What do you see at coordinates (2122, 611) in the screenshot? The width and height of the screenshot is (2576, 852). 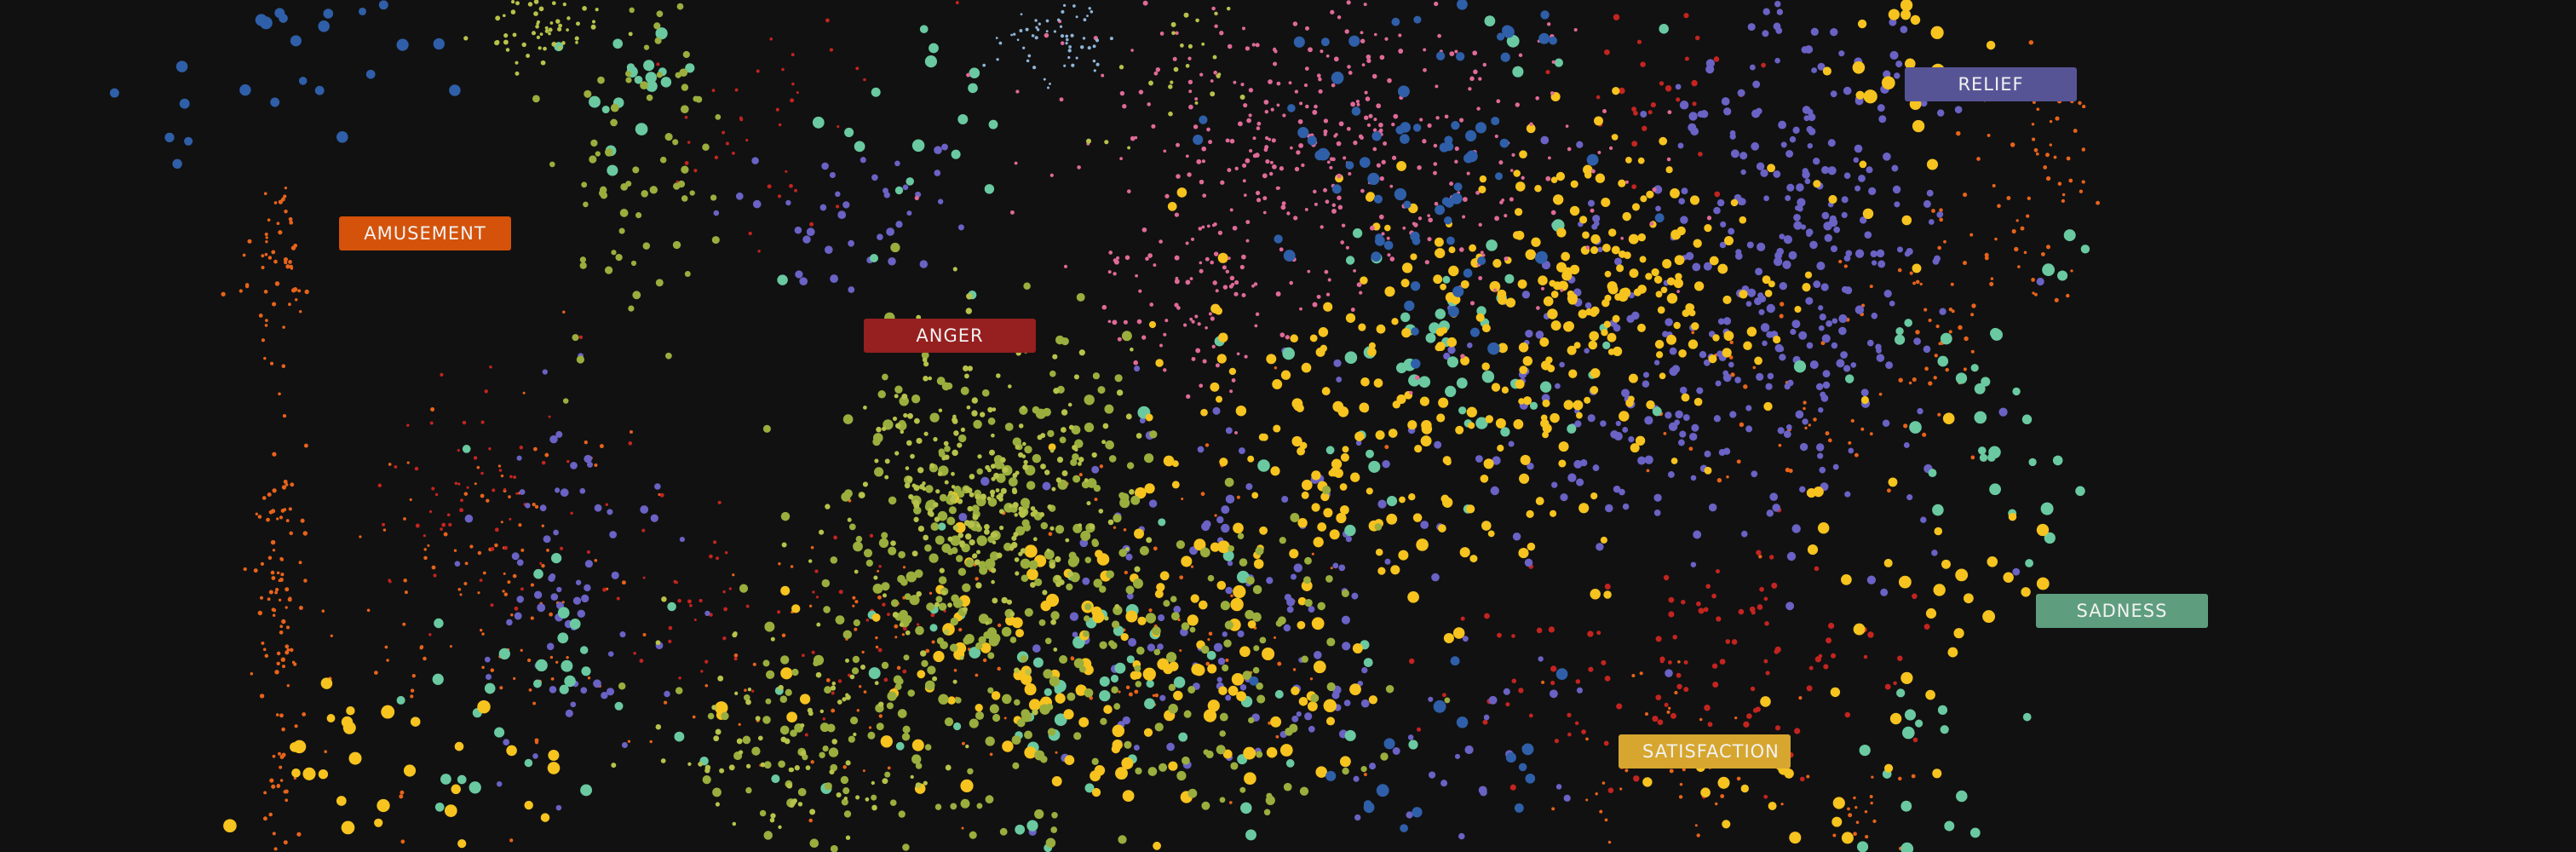 I see `cluster-label-sadness: SADNESS` at bounding box center [2122, 611].